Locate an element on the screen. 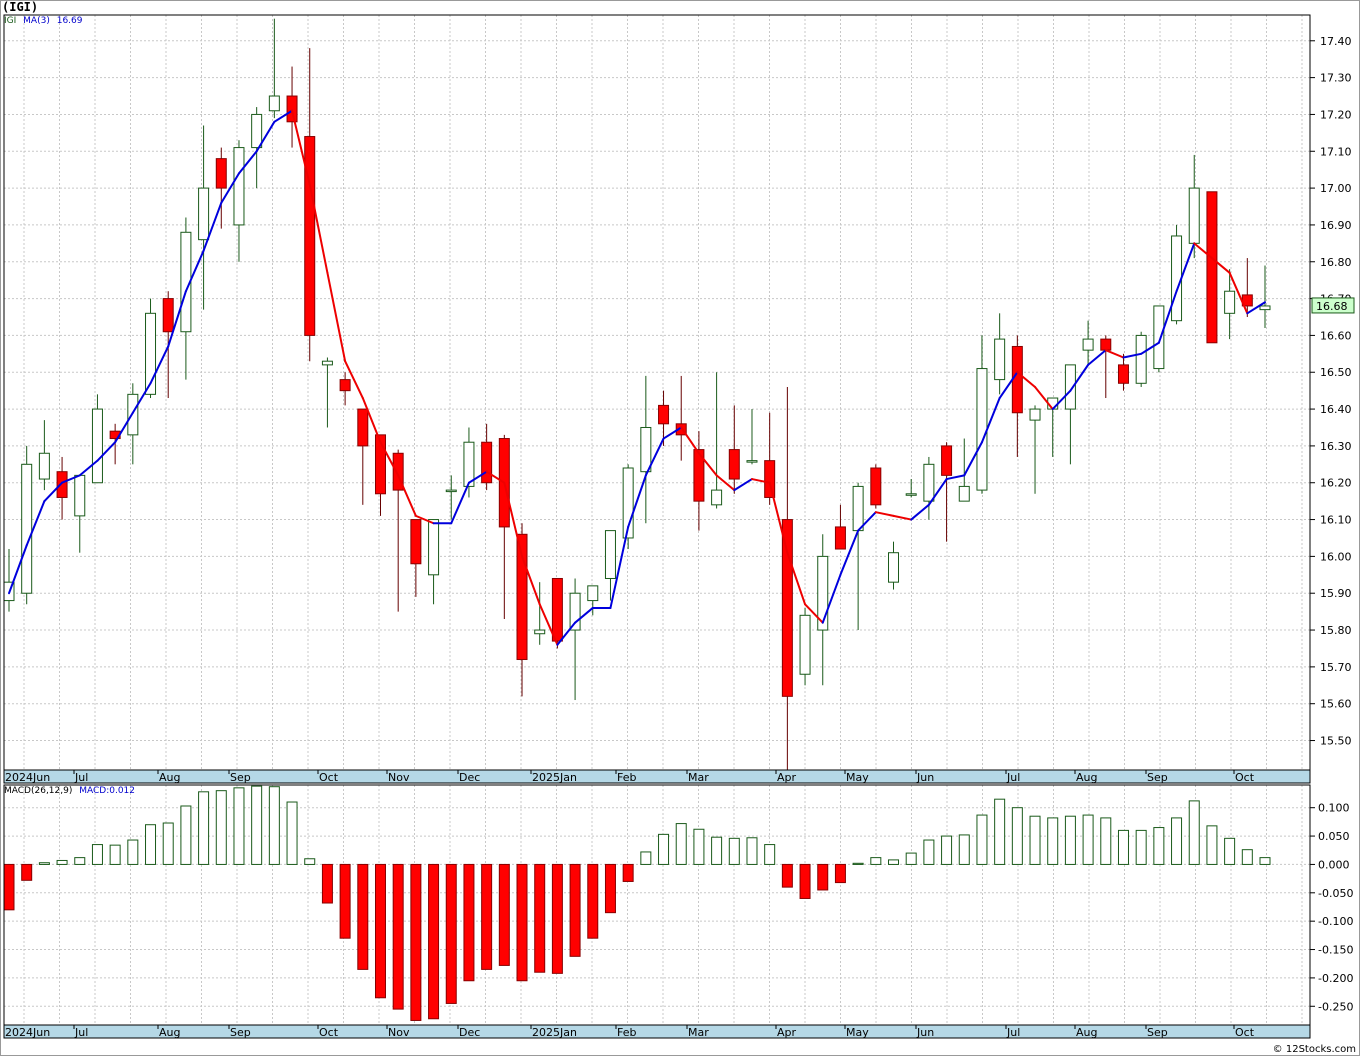  macd-legend: MACD(26,12,9) MACD:0.012 is located at coordinates (69, 791).